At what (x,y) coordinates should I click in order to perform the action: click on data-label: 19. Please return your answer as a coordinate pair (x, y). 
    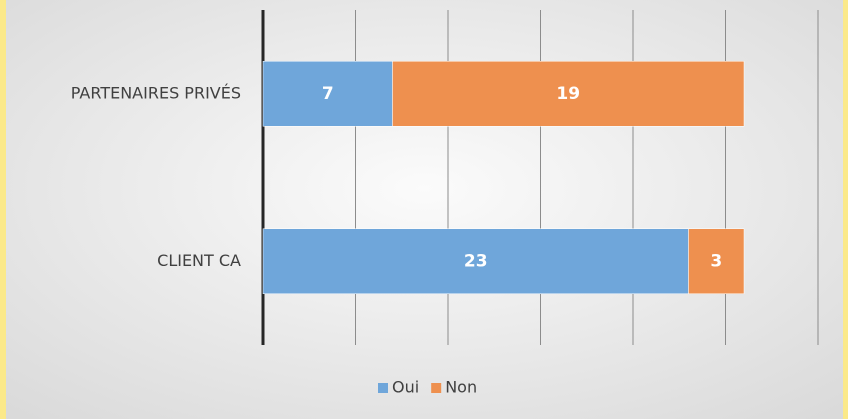
    Looking at the image, I should click on (568, 94).